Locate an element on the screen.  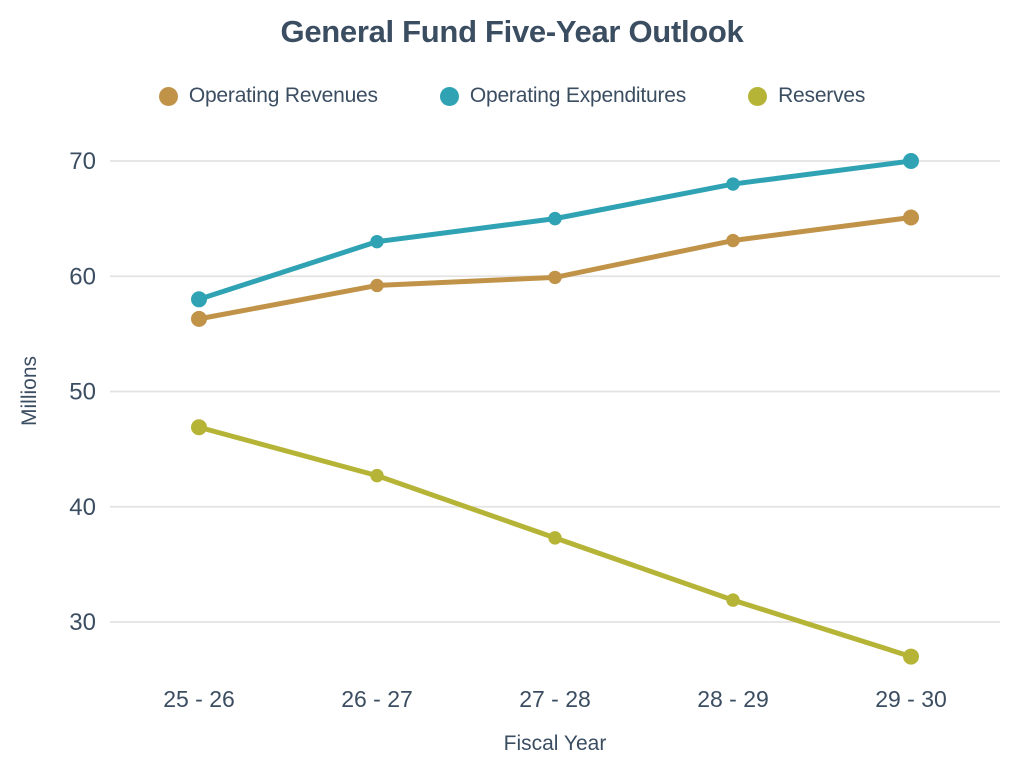
x-axis-tick-label: 28 - 29 is located at coordinates (733, 699).